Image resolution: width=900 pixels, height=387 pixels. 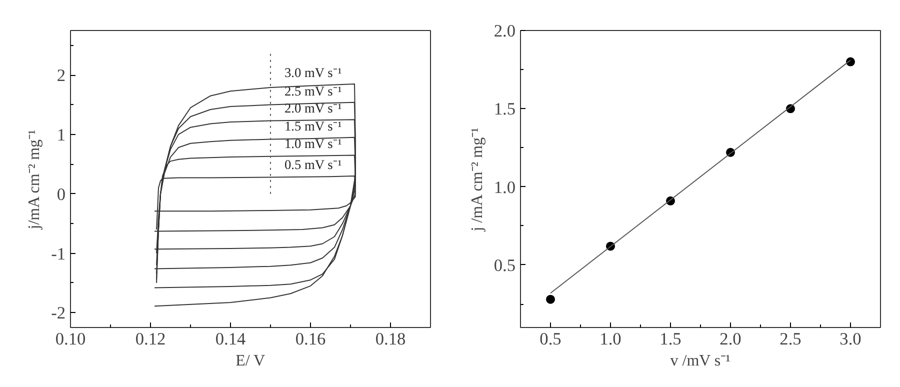 What do you see at coordinates (35, 179) in the screenshot?
I see `y-axis-title: j/mA cm⁻² mg⁻¹` at bounding box center [35, 179].